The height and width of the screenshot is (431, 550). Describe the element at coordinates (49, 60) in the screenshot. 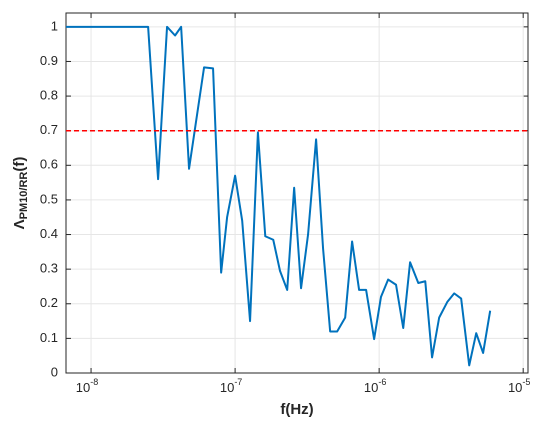

I see `y-tick-label: 0.9` at that location.